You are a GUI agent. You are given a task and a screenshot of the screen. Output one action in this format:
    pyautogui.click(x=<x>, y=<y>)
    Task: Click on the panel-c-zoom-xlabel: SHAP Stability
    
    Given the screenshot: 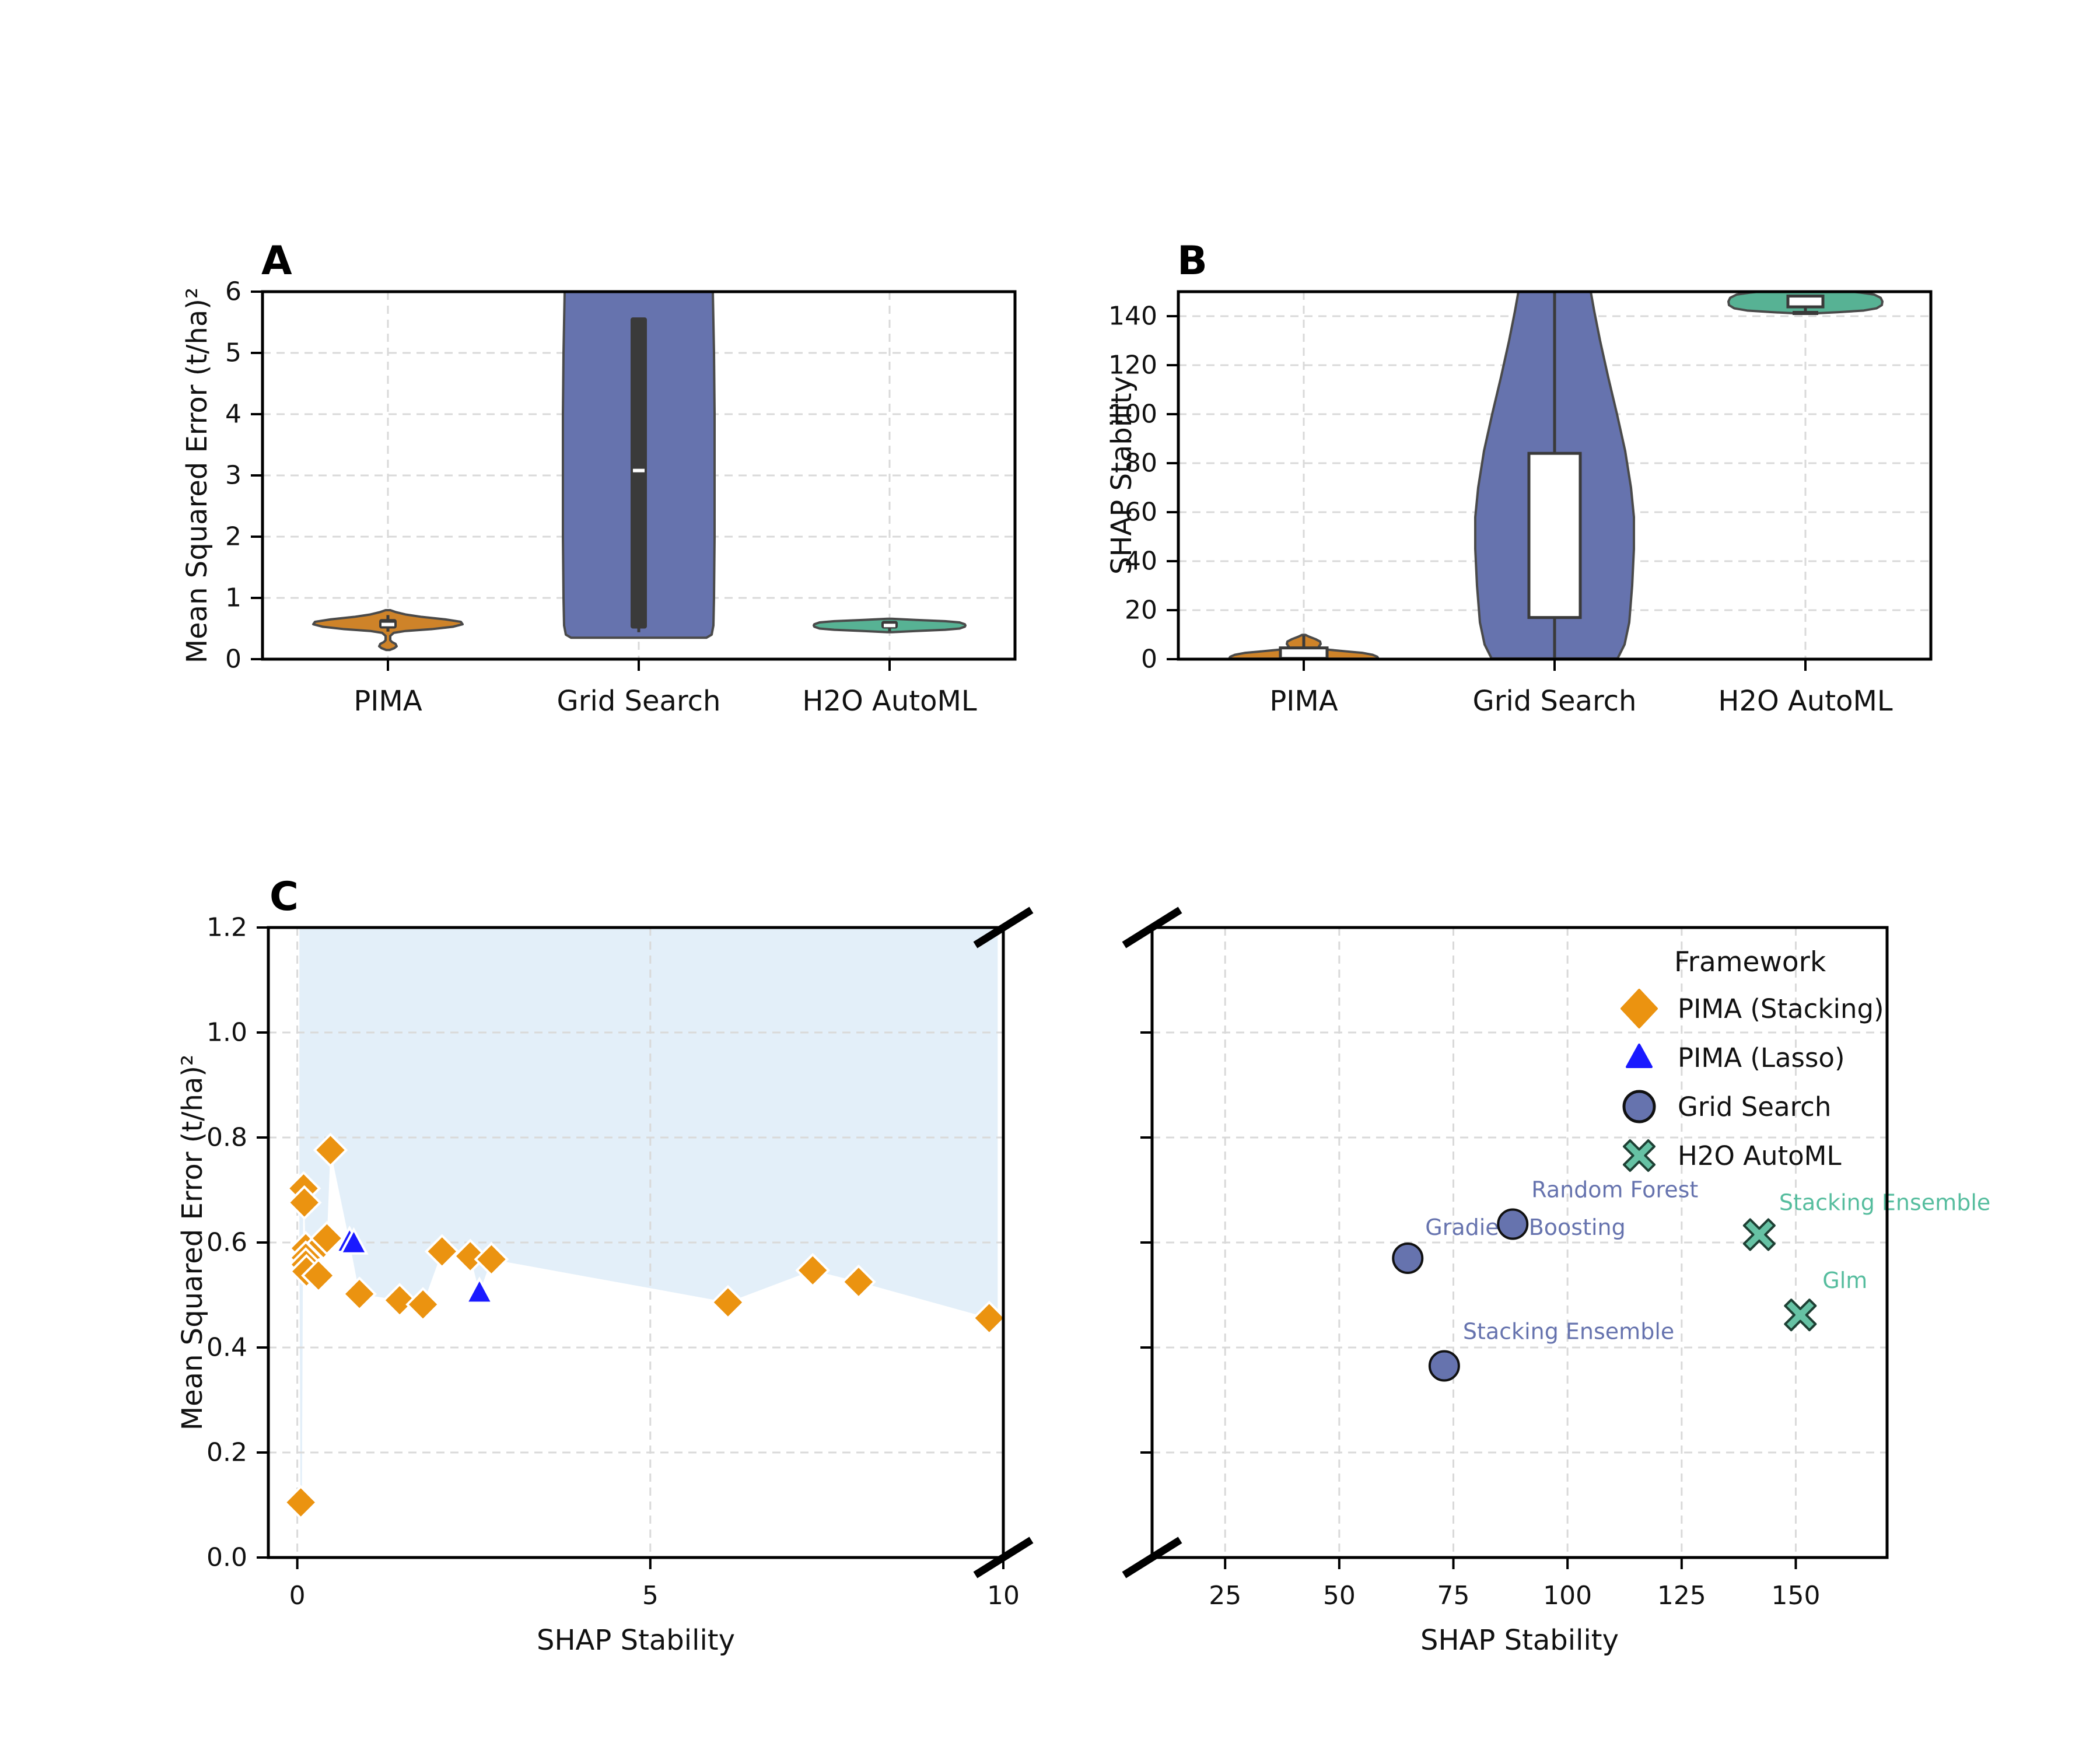 What is the action you would take?
    pyautogui.click(x=1519, y=1640)
    